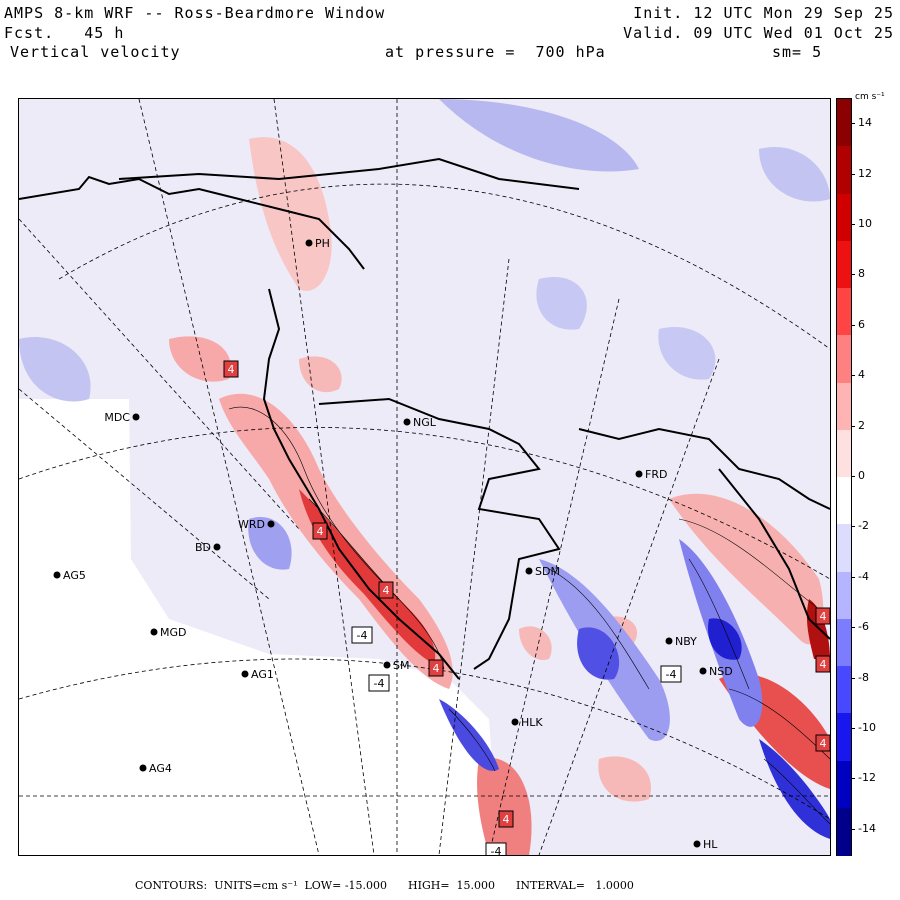 Image resolution: width=900 pixels, height=900 pixels. I want to click on station-label: HL, so click(710, 844).